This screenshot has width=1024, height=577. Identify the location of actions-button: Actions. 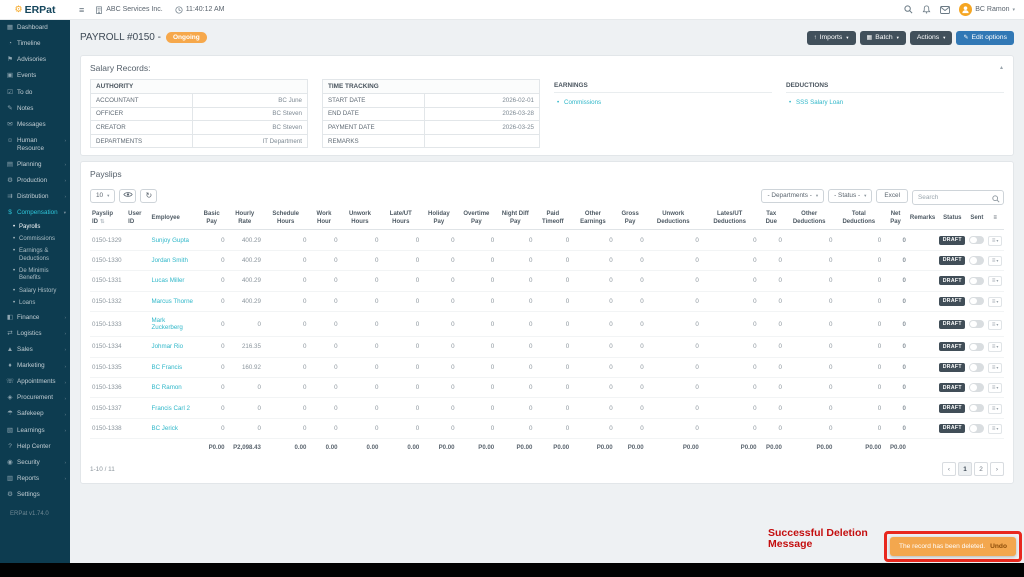
(931, 37).